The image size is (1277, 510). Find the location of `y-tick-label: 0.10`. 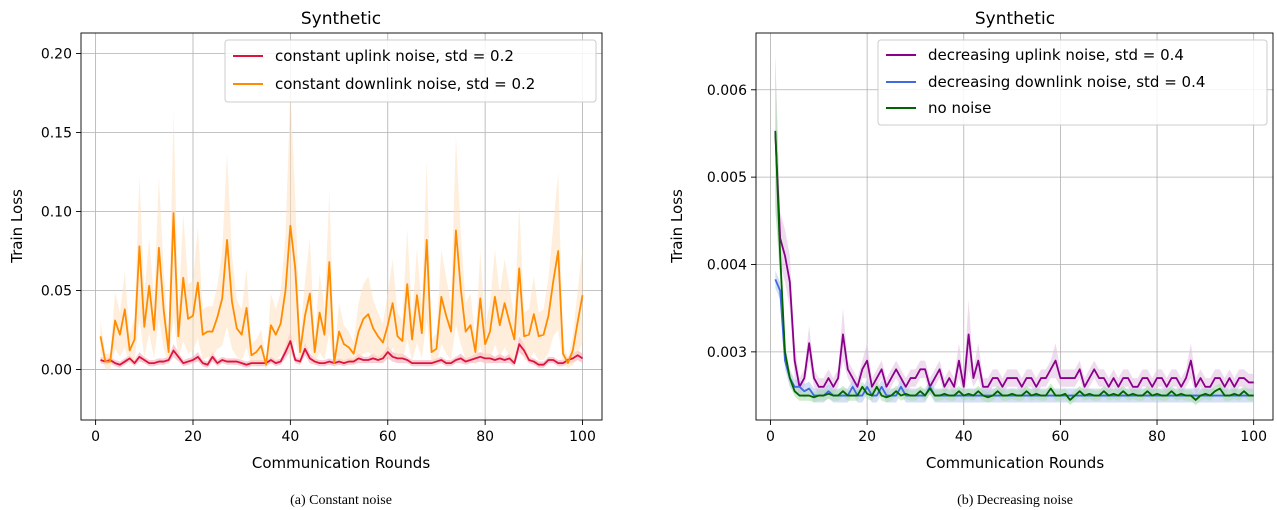

y-tick-label: 0.10 is located at coordinates (56, 212).